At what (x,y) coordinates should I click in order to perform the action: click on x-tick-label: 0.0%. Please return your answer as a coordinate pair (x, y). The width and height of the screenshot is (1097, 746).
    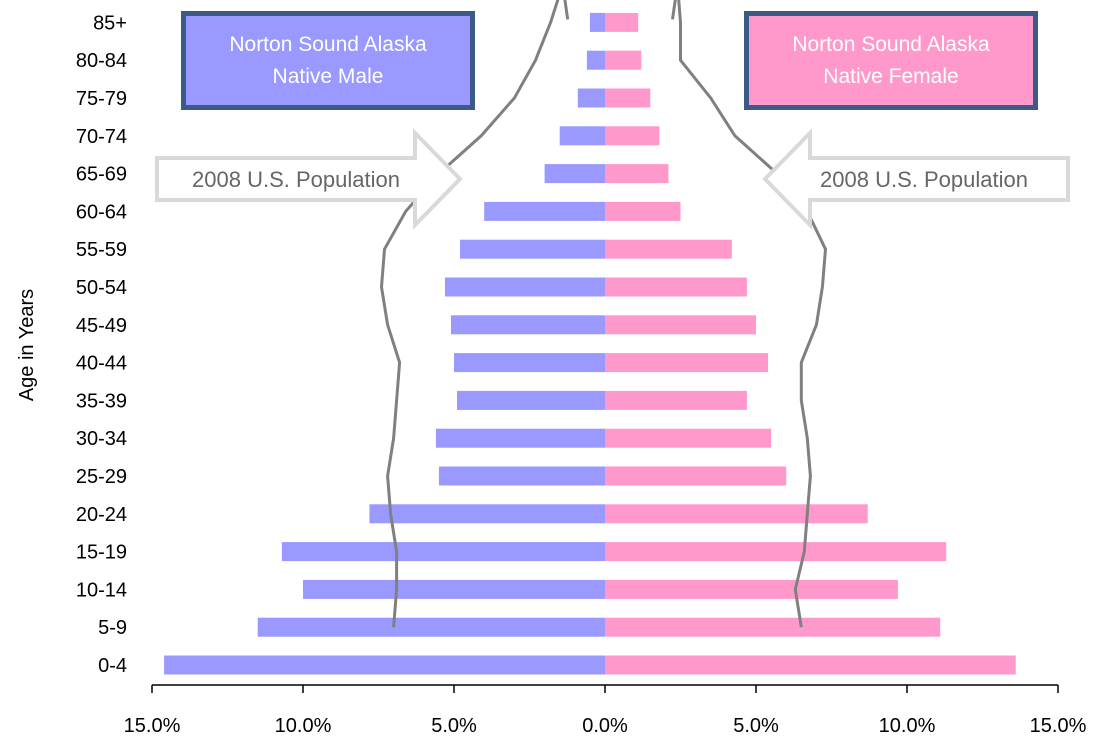
    Looking at the image, I should click on (605, 726).